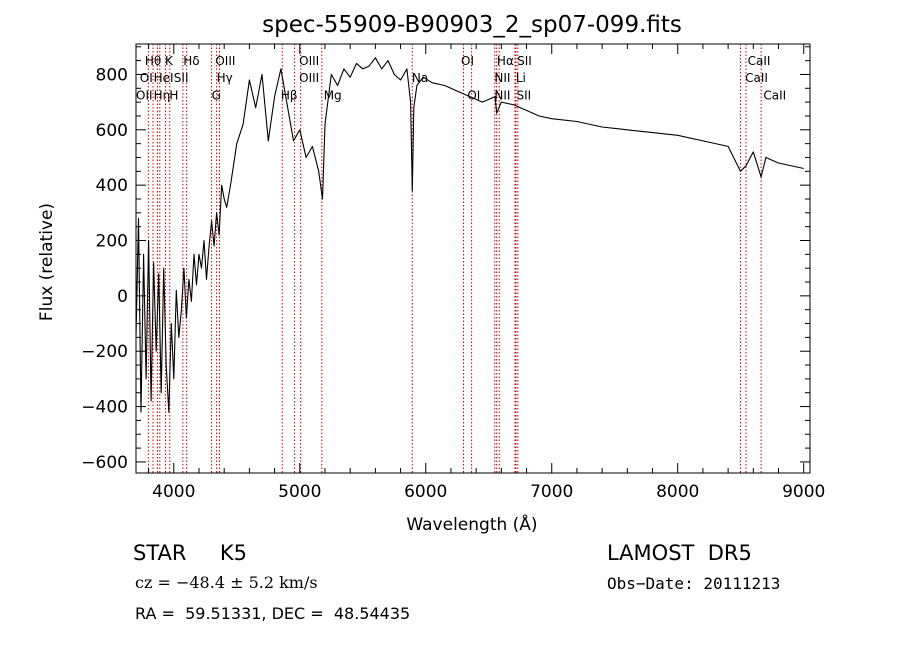 Image resolution: width=900 pixels, height=649 pixels. I want to click on x-axis-tick-labels: 4000 5000 6000 7000 8000 9000, so click(488, 492).